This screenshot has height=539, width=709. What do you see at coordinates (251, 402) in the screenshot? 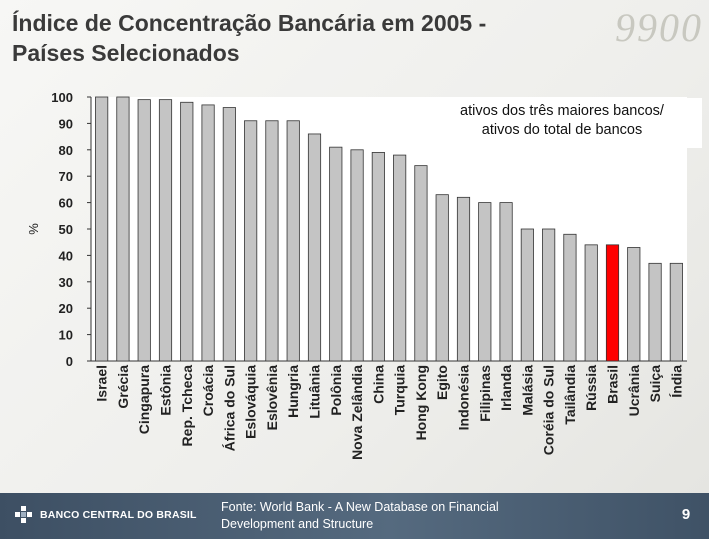
I see `x-tick-label: Eslováquia` at bounding box center [251, 402].